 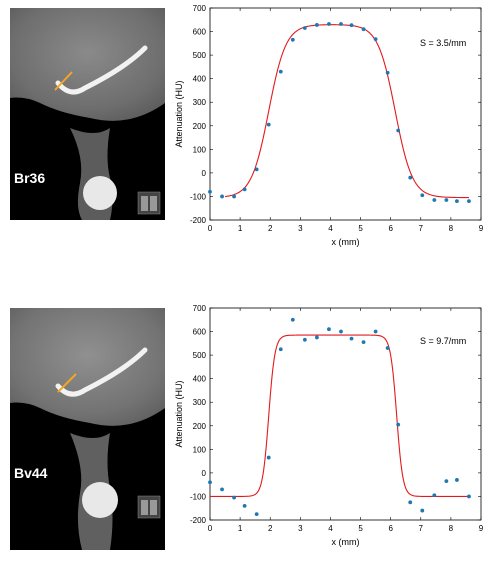 I want to click on ct-image-bv44, so click(x=87, y=429).